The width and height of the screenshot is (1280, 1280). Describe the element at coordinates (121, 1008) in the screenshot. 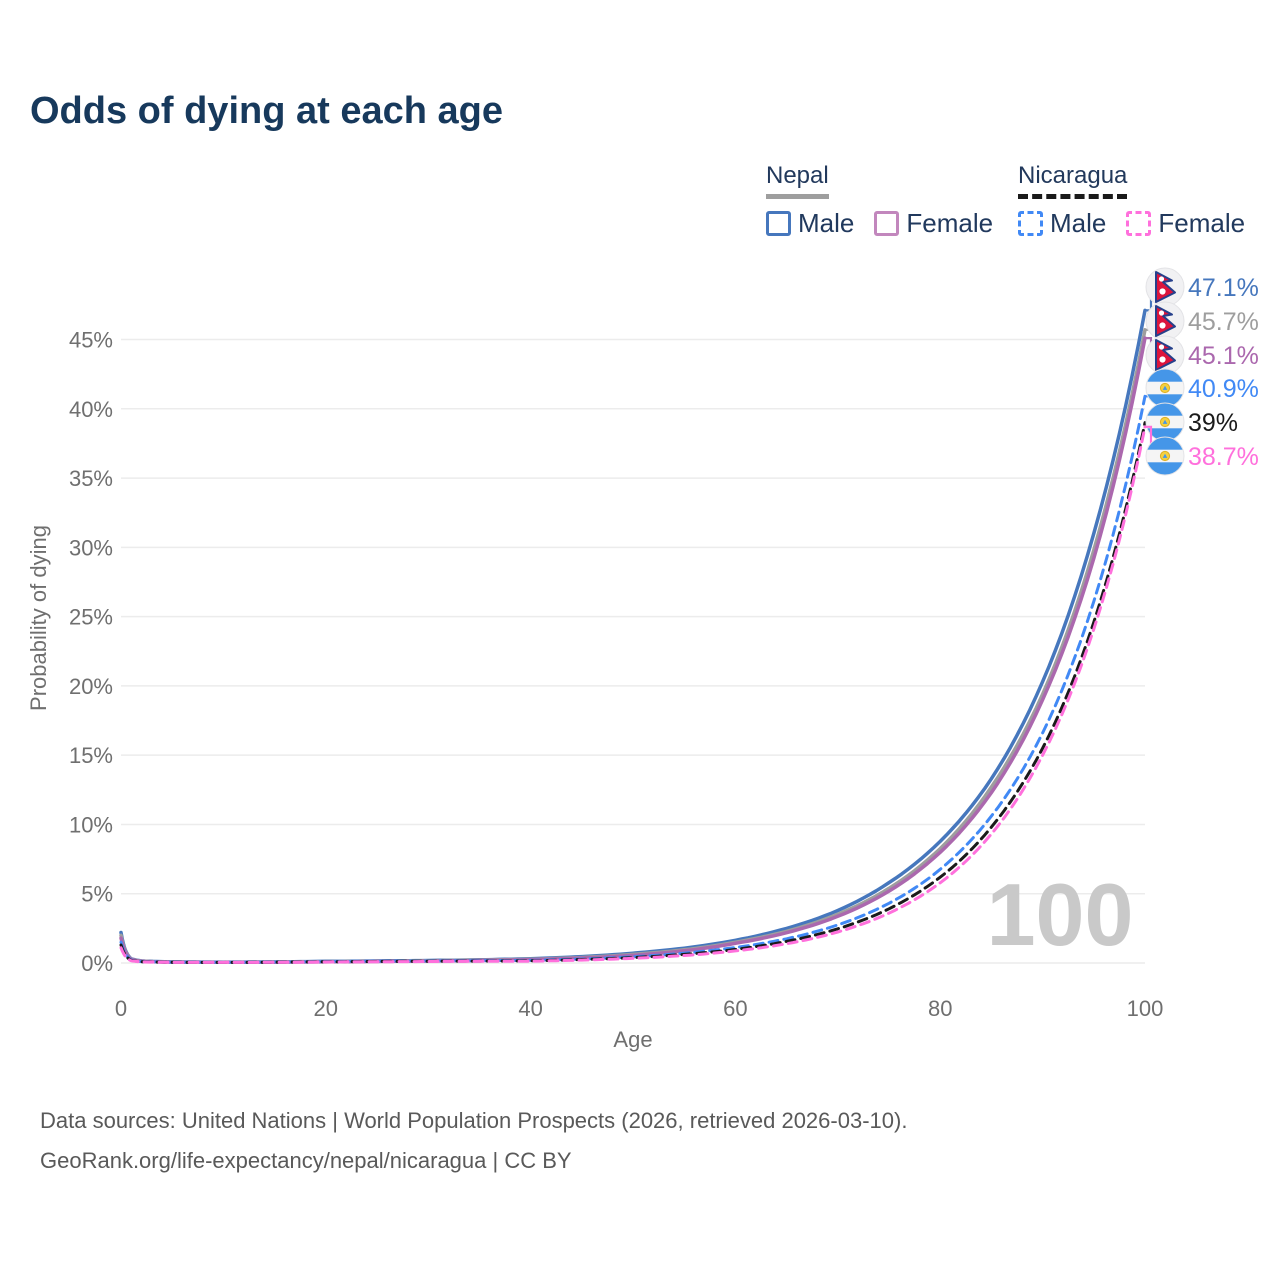

I see `x-tick-label: 0` at that location.